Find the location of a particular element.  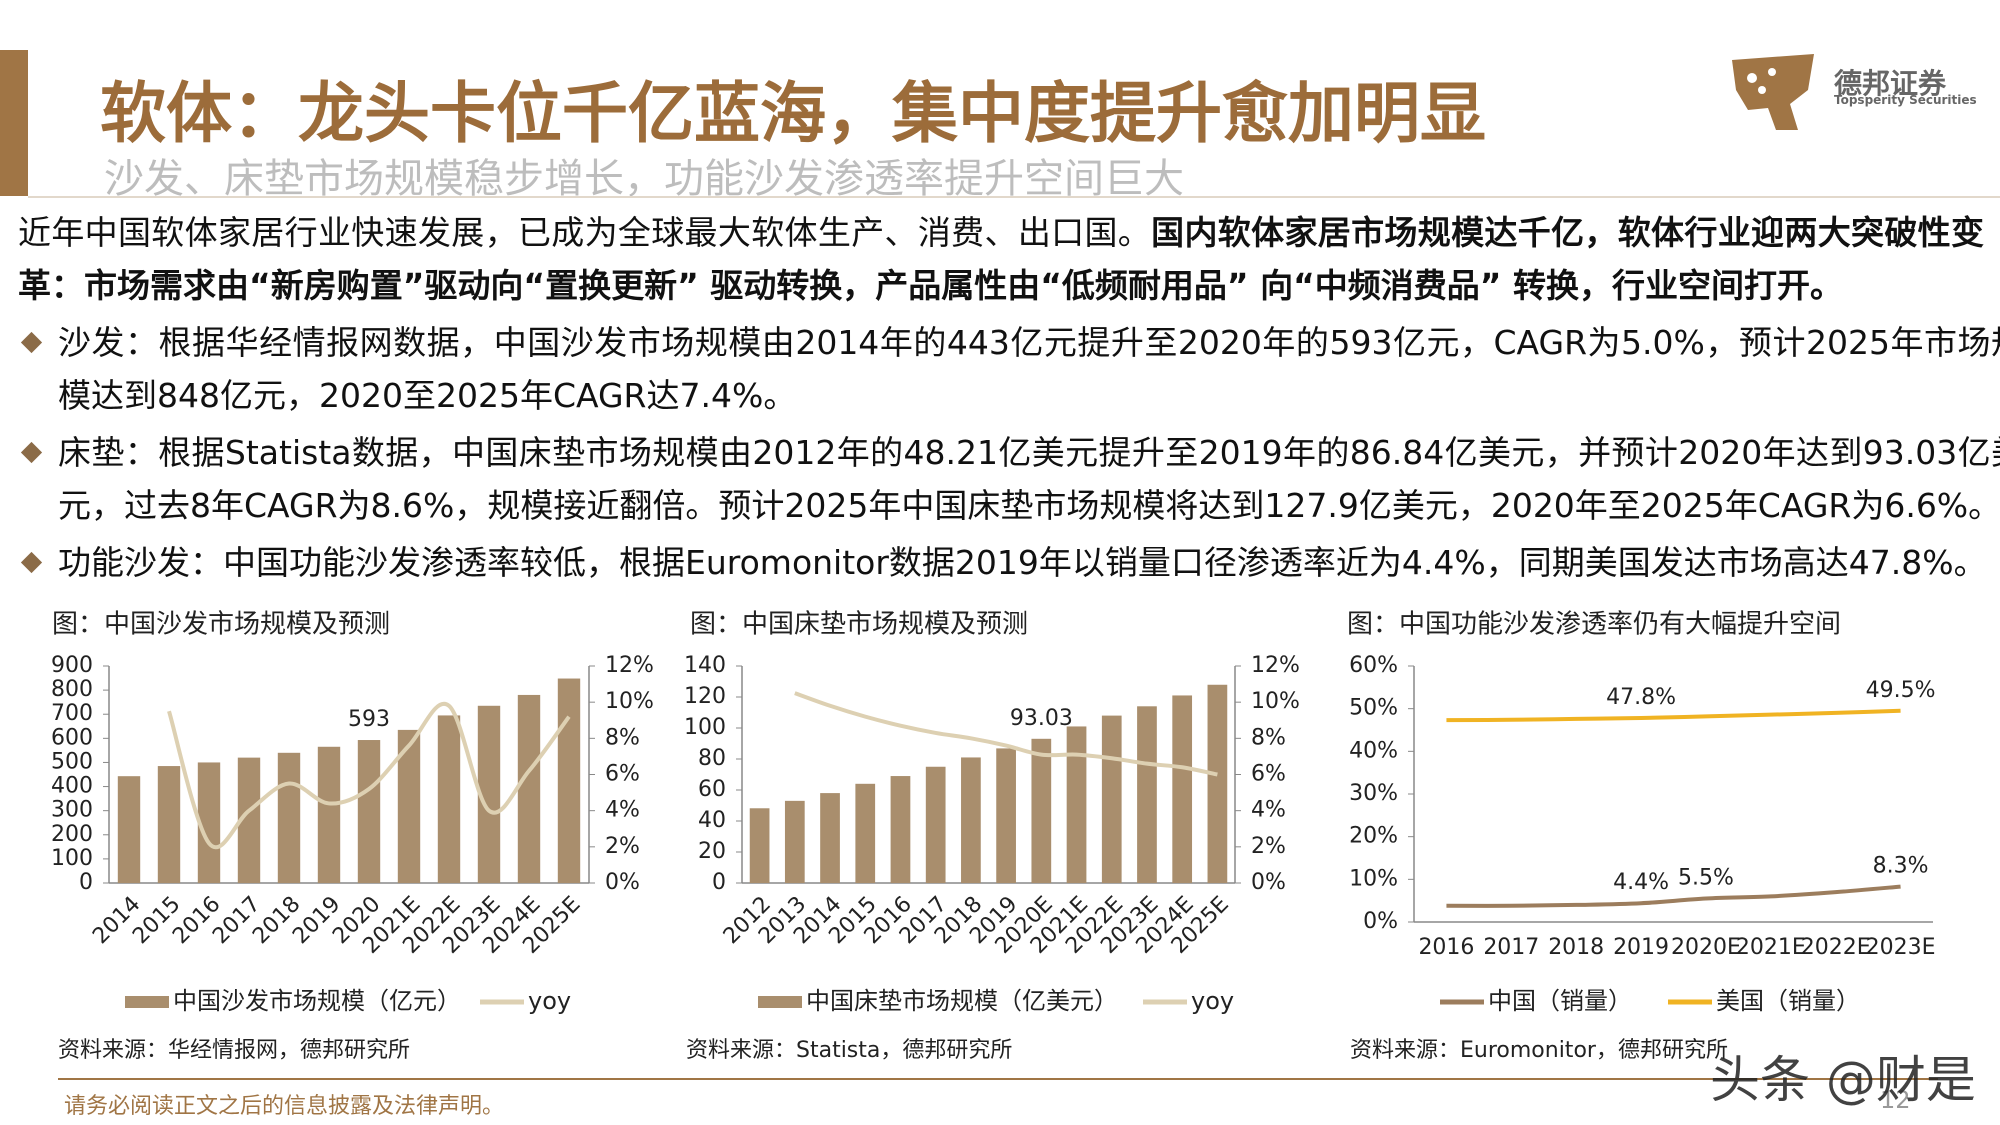

data-label: 4.4% is located at coordinates (1641, 882).